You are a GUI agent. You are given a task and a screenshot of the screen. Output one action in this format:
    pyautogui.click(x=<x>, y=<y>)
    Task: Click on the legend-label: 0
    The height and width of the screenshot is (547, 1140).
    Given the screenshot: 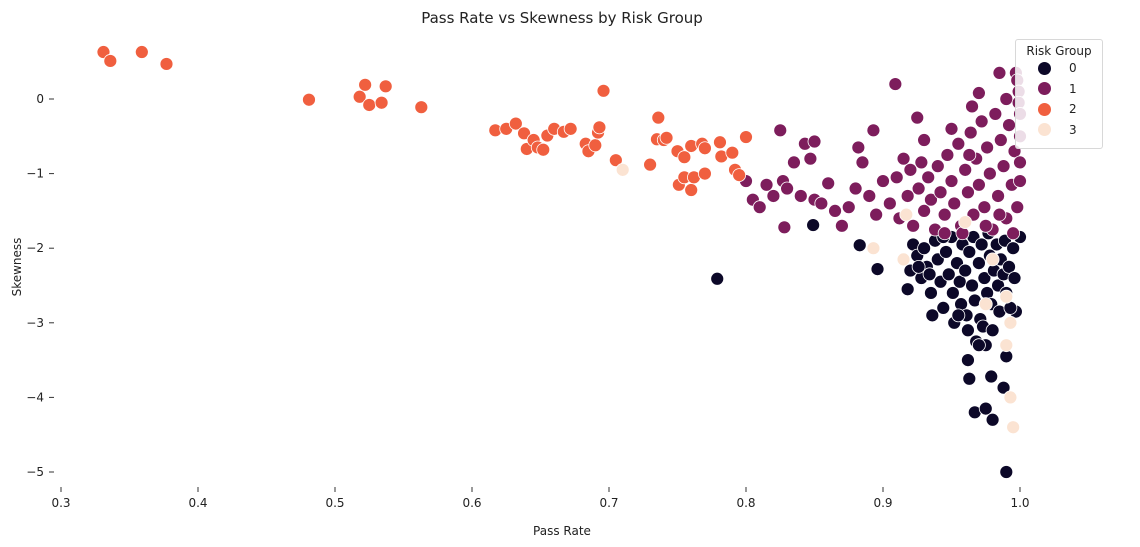 What is the action you would take?
    pyautogui.click(x=1073, y=68)
    